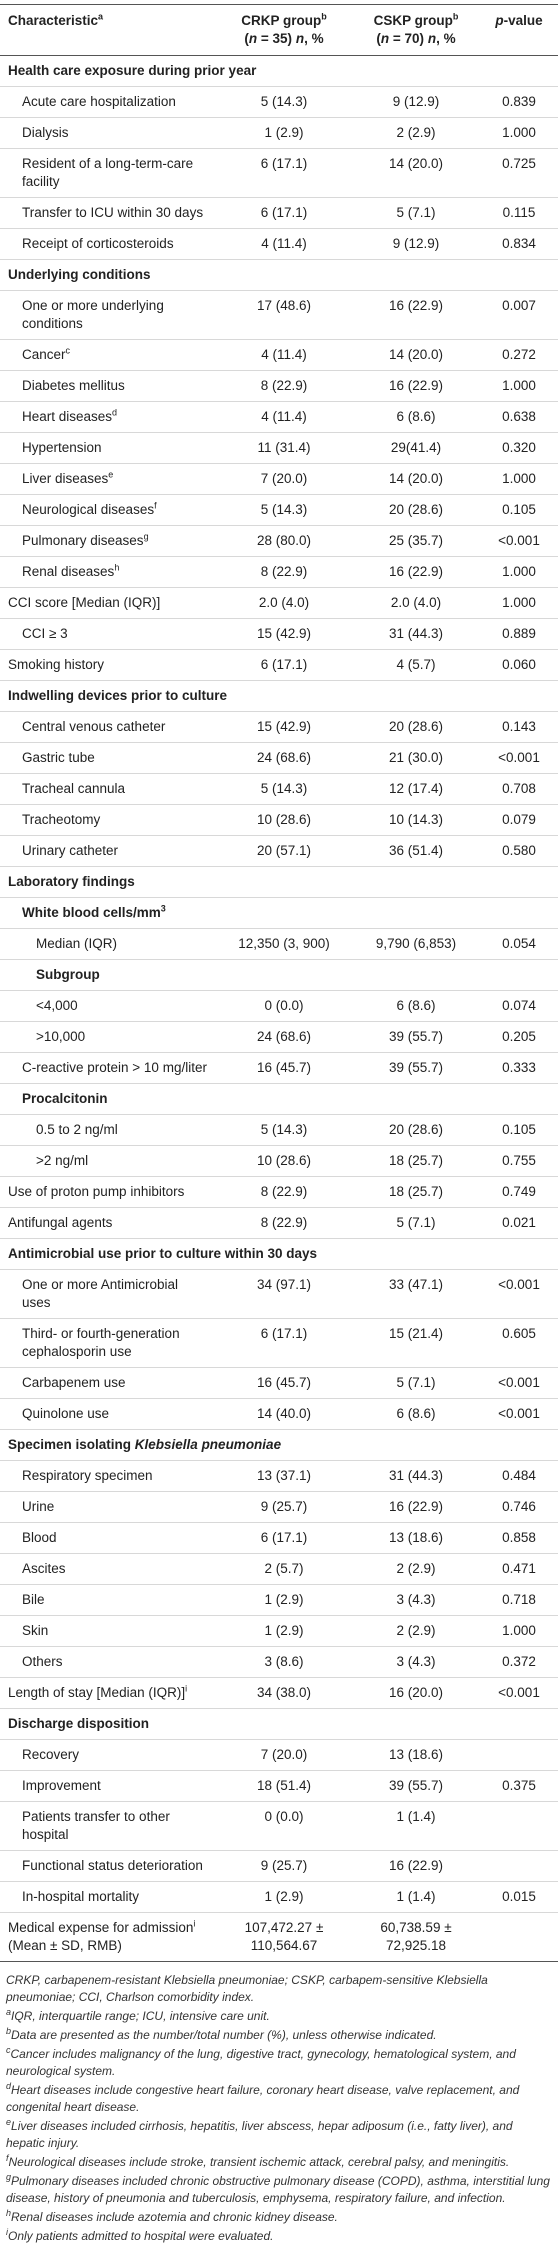 The width and height of the screenshot is (558, 2245). Describe the element at coordinates (519, 1294) in the screenshot. I see `p-value: <0.001` at that location.